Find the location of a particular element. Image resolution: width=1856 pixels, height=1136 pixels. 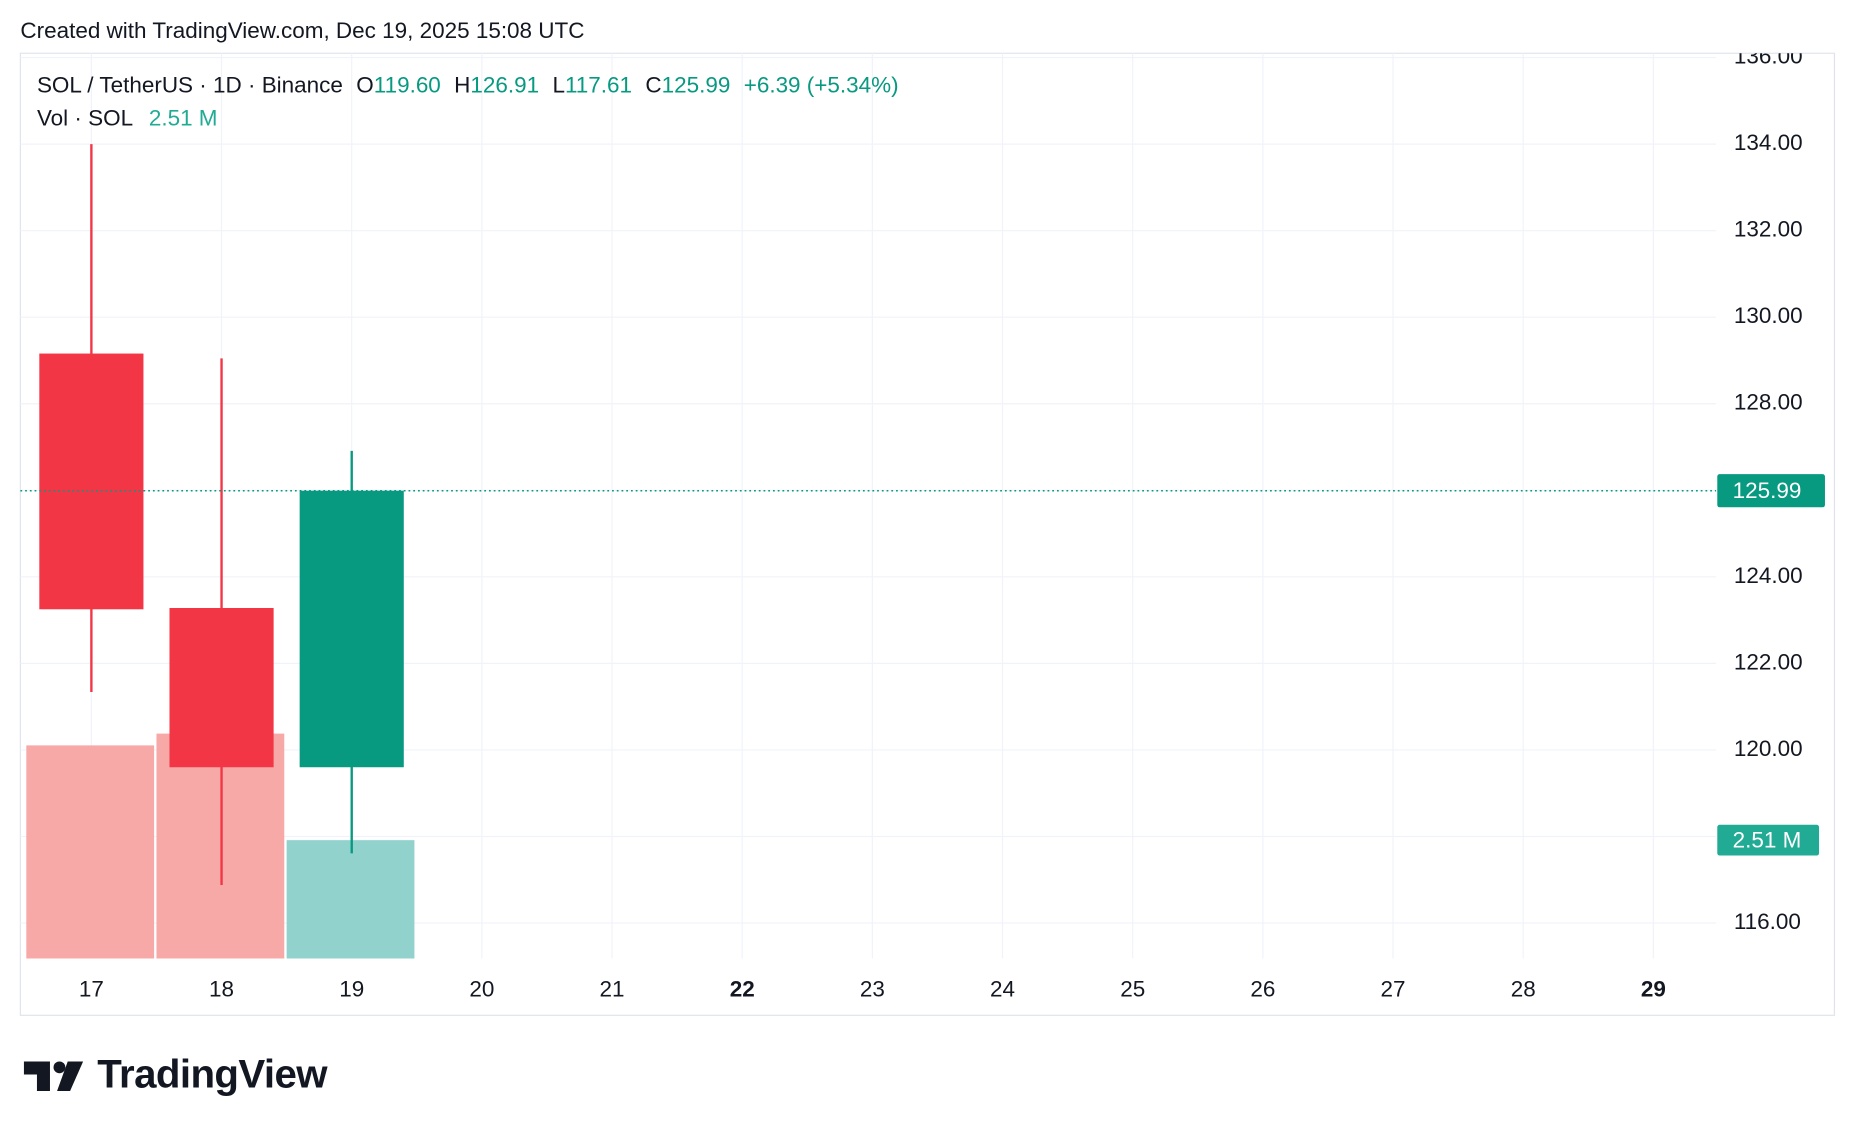

x-tick-label: 28 is located at coordinates (1523, 988).